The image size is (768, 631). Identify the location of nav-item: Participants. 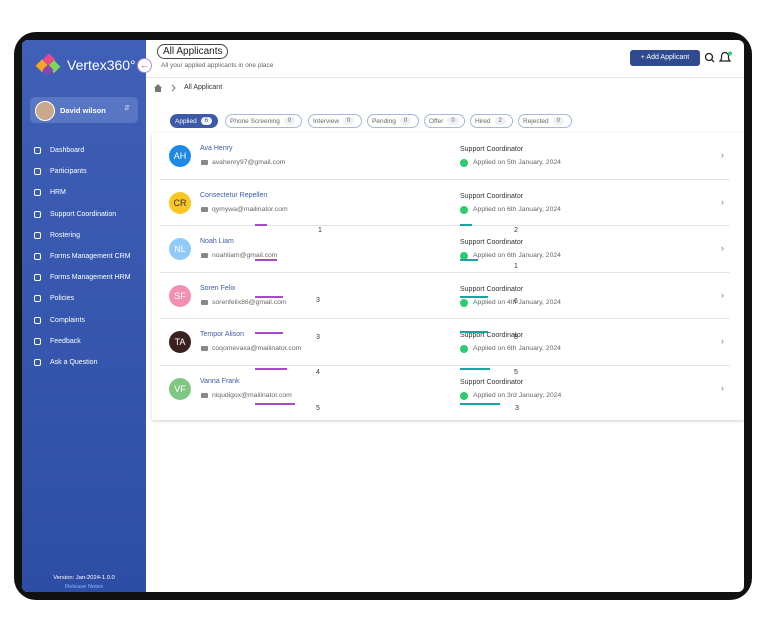
(68, 171).